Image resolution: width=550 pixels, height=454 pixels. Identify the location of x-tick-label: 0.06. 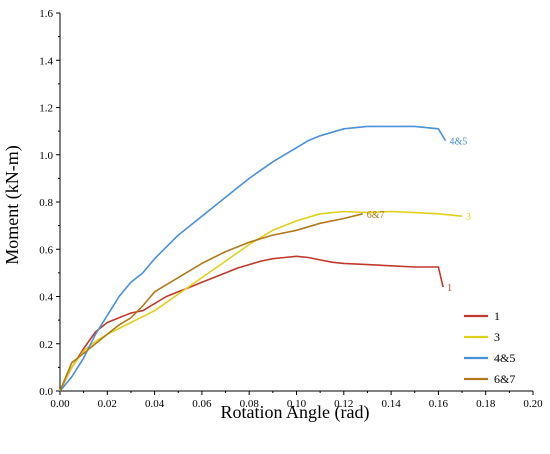
(202, 404).